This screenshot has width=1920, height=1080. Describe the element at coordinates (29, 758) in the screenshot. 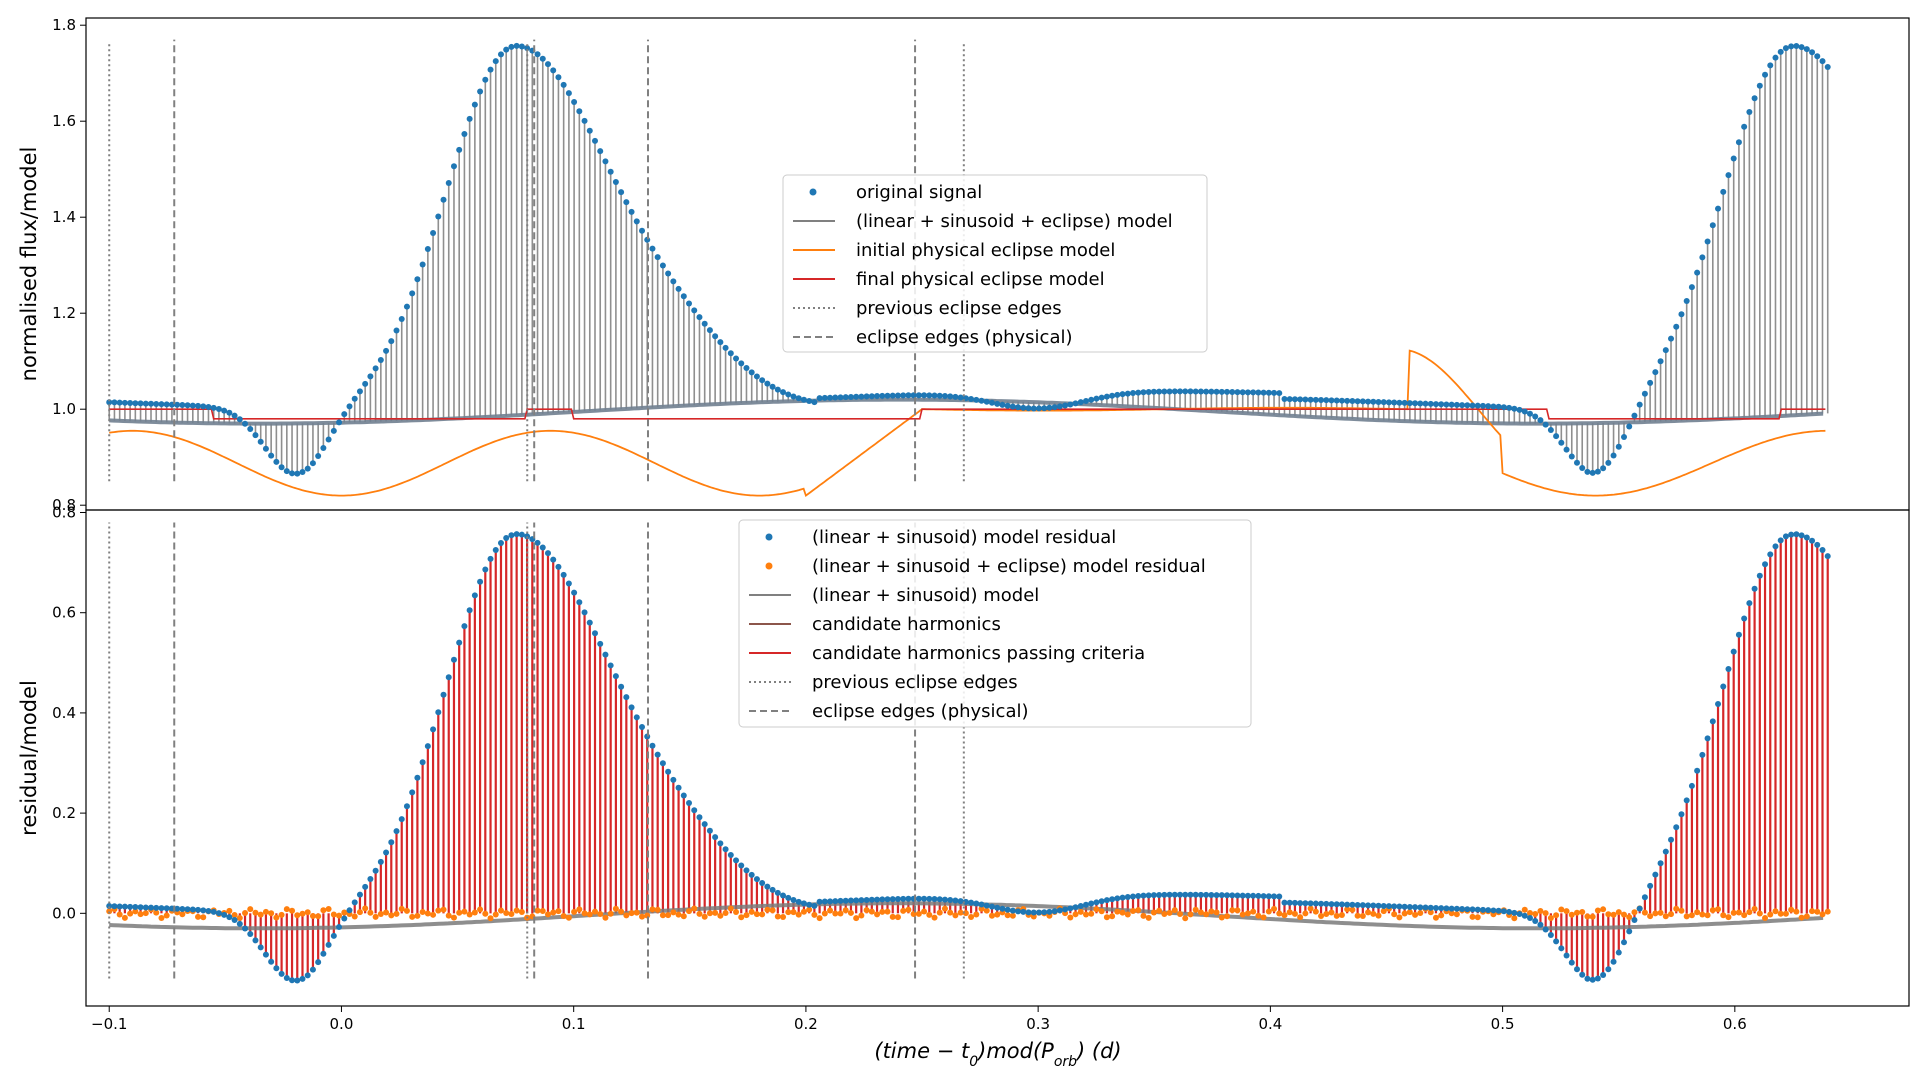

I see `bottom-y-axis-label: residual/model` at that location.